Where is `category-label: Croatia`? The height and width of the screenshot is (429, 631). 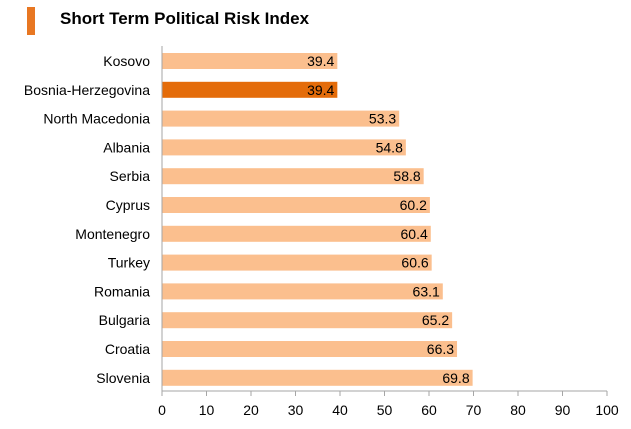 category-label: Croatia is located at coordinates (127, 349).